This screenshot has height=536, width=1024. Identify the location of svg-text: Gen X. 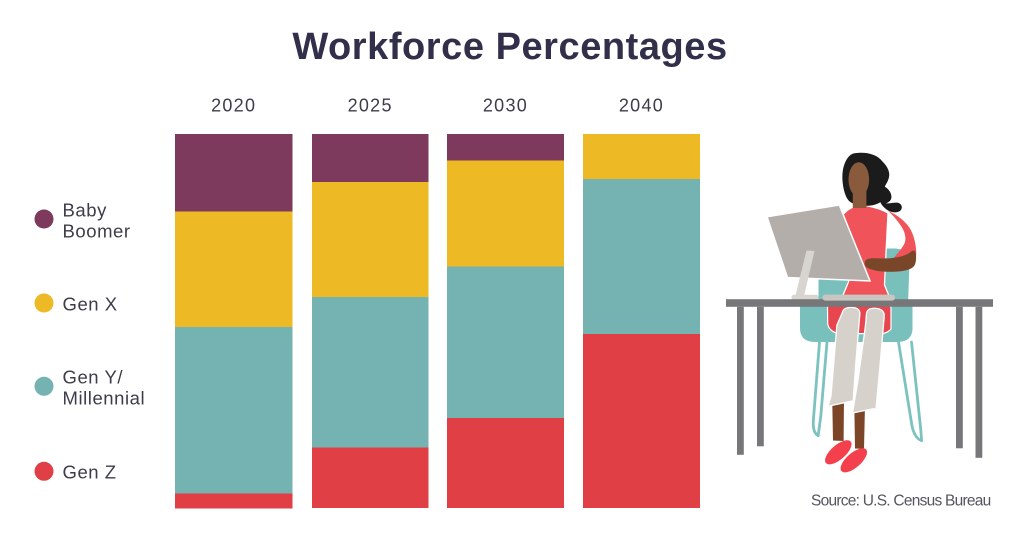
(90, 304).